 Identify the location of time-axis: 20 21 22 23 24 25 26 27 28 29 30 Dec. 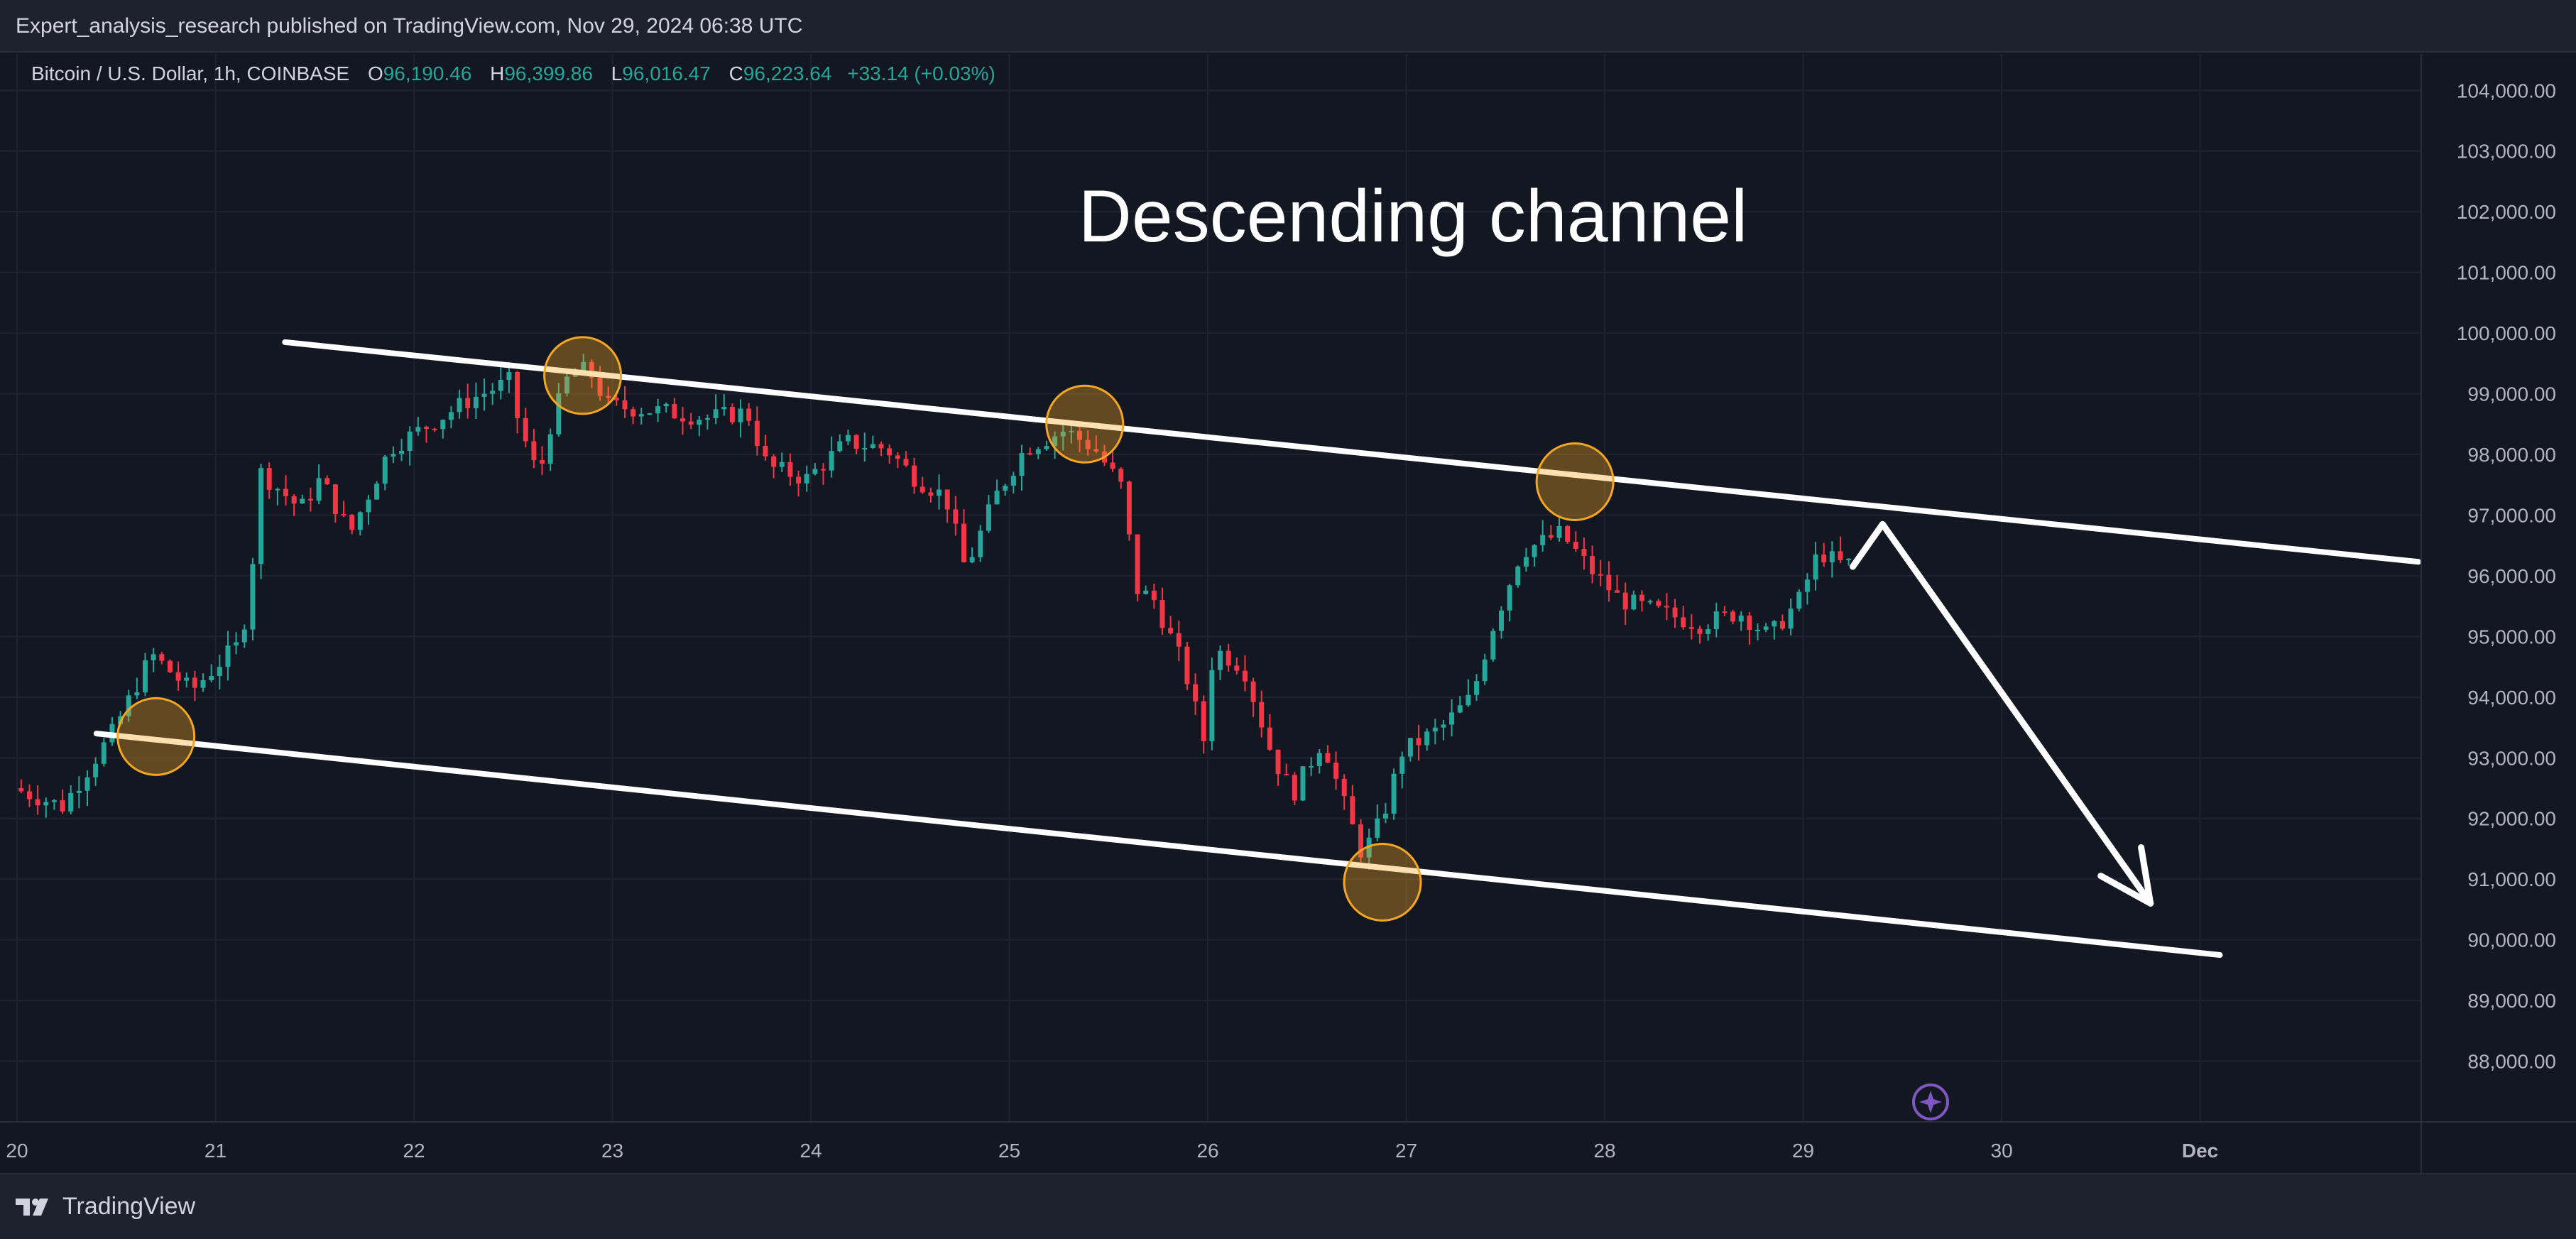
(1112, 1151).